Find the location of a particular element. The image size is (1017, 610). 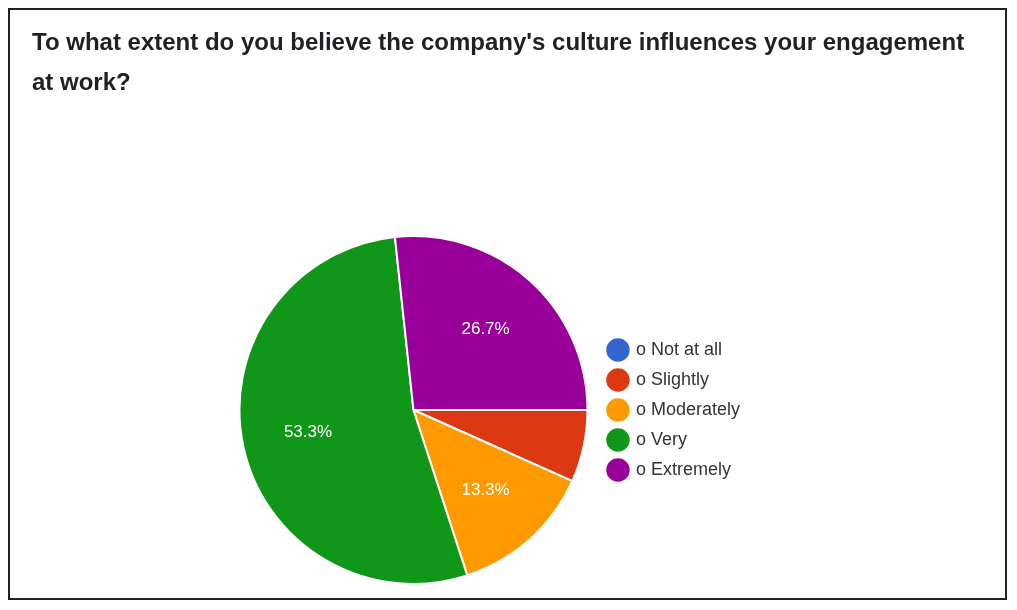

legend-label: o Moderately is located at coordinates (688, 408).